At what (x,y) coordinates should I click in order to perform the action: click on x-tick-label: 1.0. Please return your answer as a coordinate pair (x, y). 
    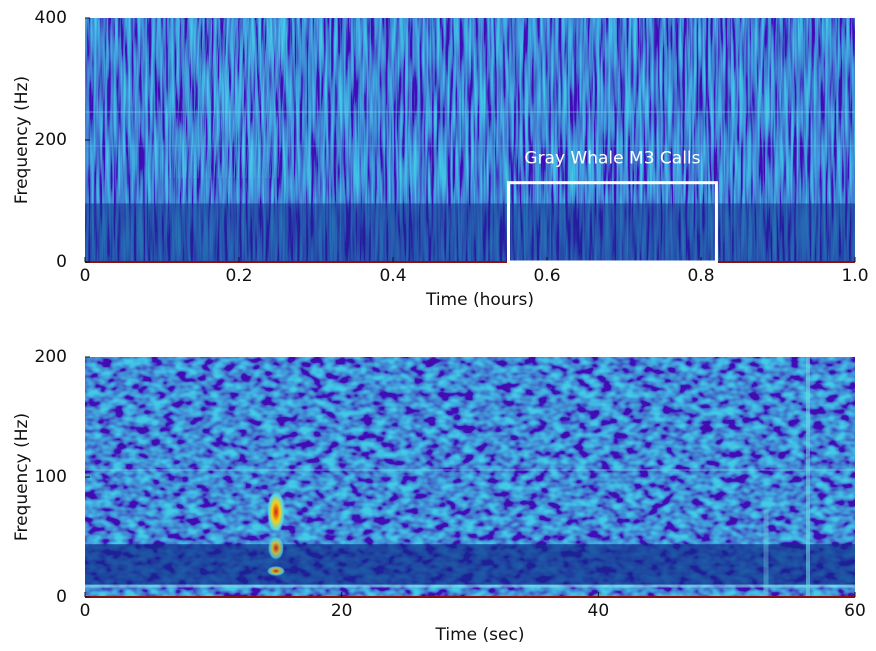
    Looking at the image, I should click on (854, 276).